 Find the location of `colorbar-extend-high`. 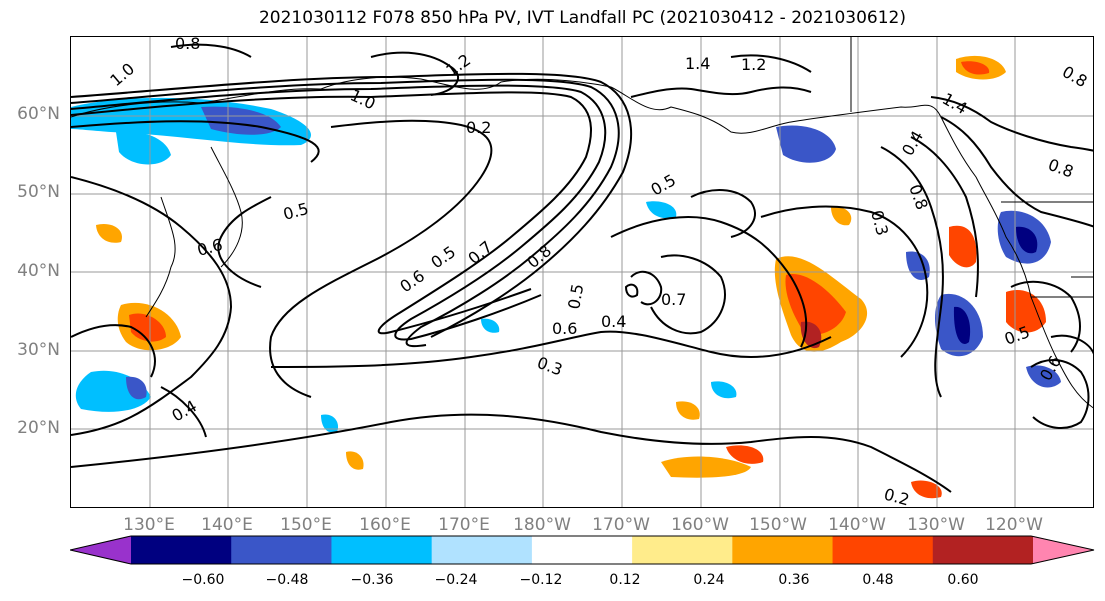

colorbar-extend-high is located at coordinates (1063, 550).